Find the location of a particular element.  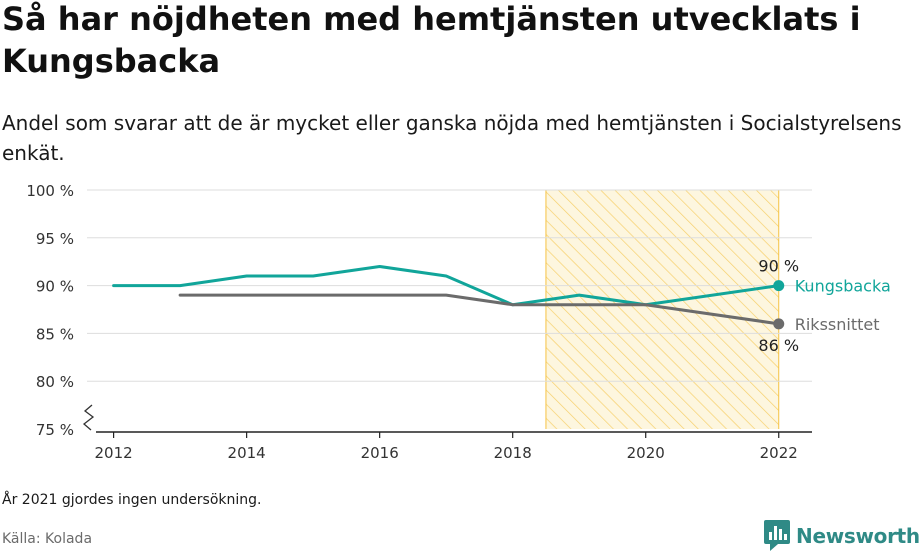

y-tick-label: 75 % is located at coordinates (55, 430).